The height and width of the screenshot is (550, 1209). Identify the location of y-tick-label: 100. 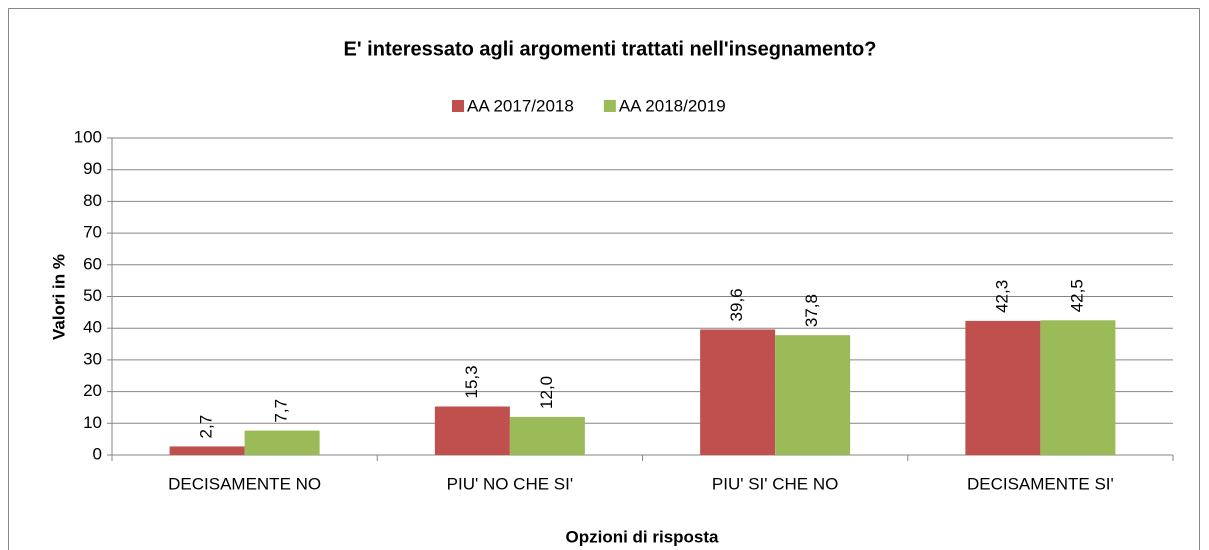
(88, 136).